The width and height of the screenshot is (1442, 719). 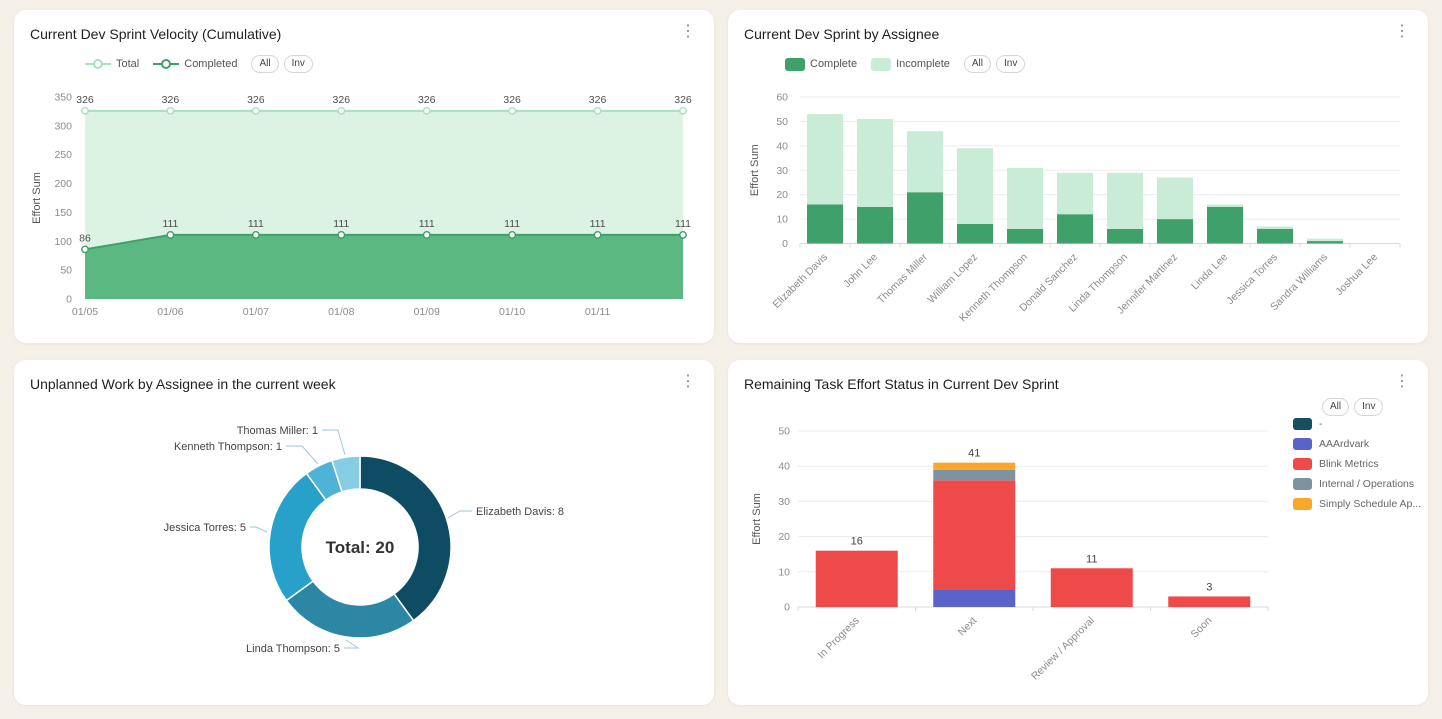 What do you see at coordinates (1357, 424) in the screenshot?
I see `legend-item-dash: -` at bounding box center [1357, 424].